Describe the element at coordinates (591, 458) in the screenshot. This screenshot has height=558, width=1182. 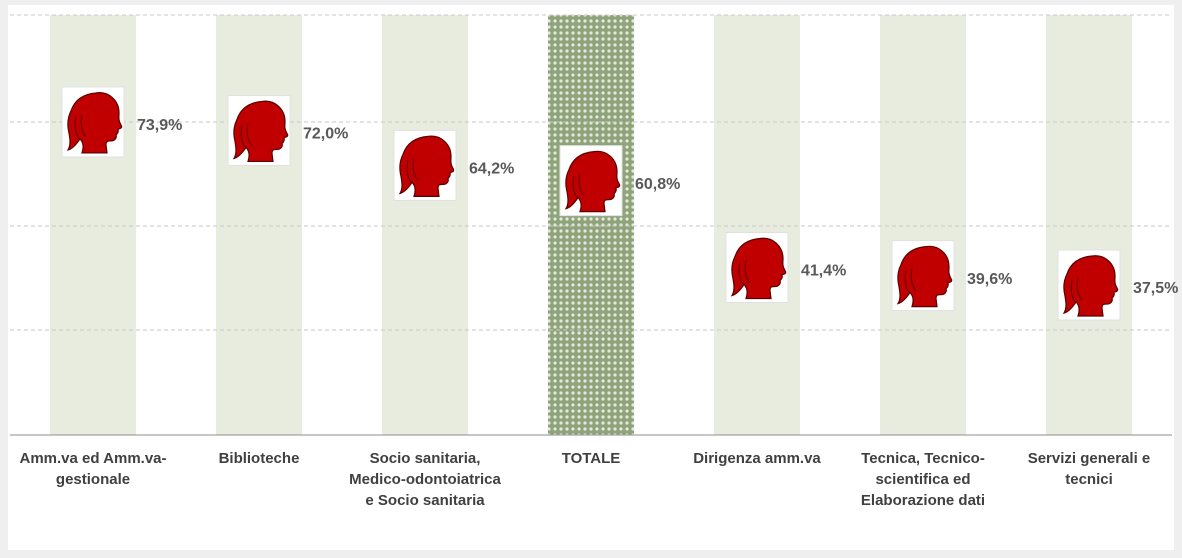
I see `x-tick-label: TOTALE` at that location.